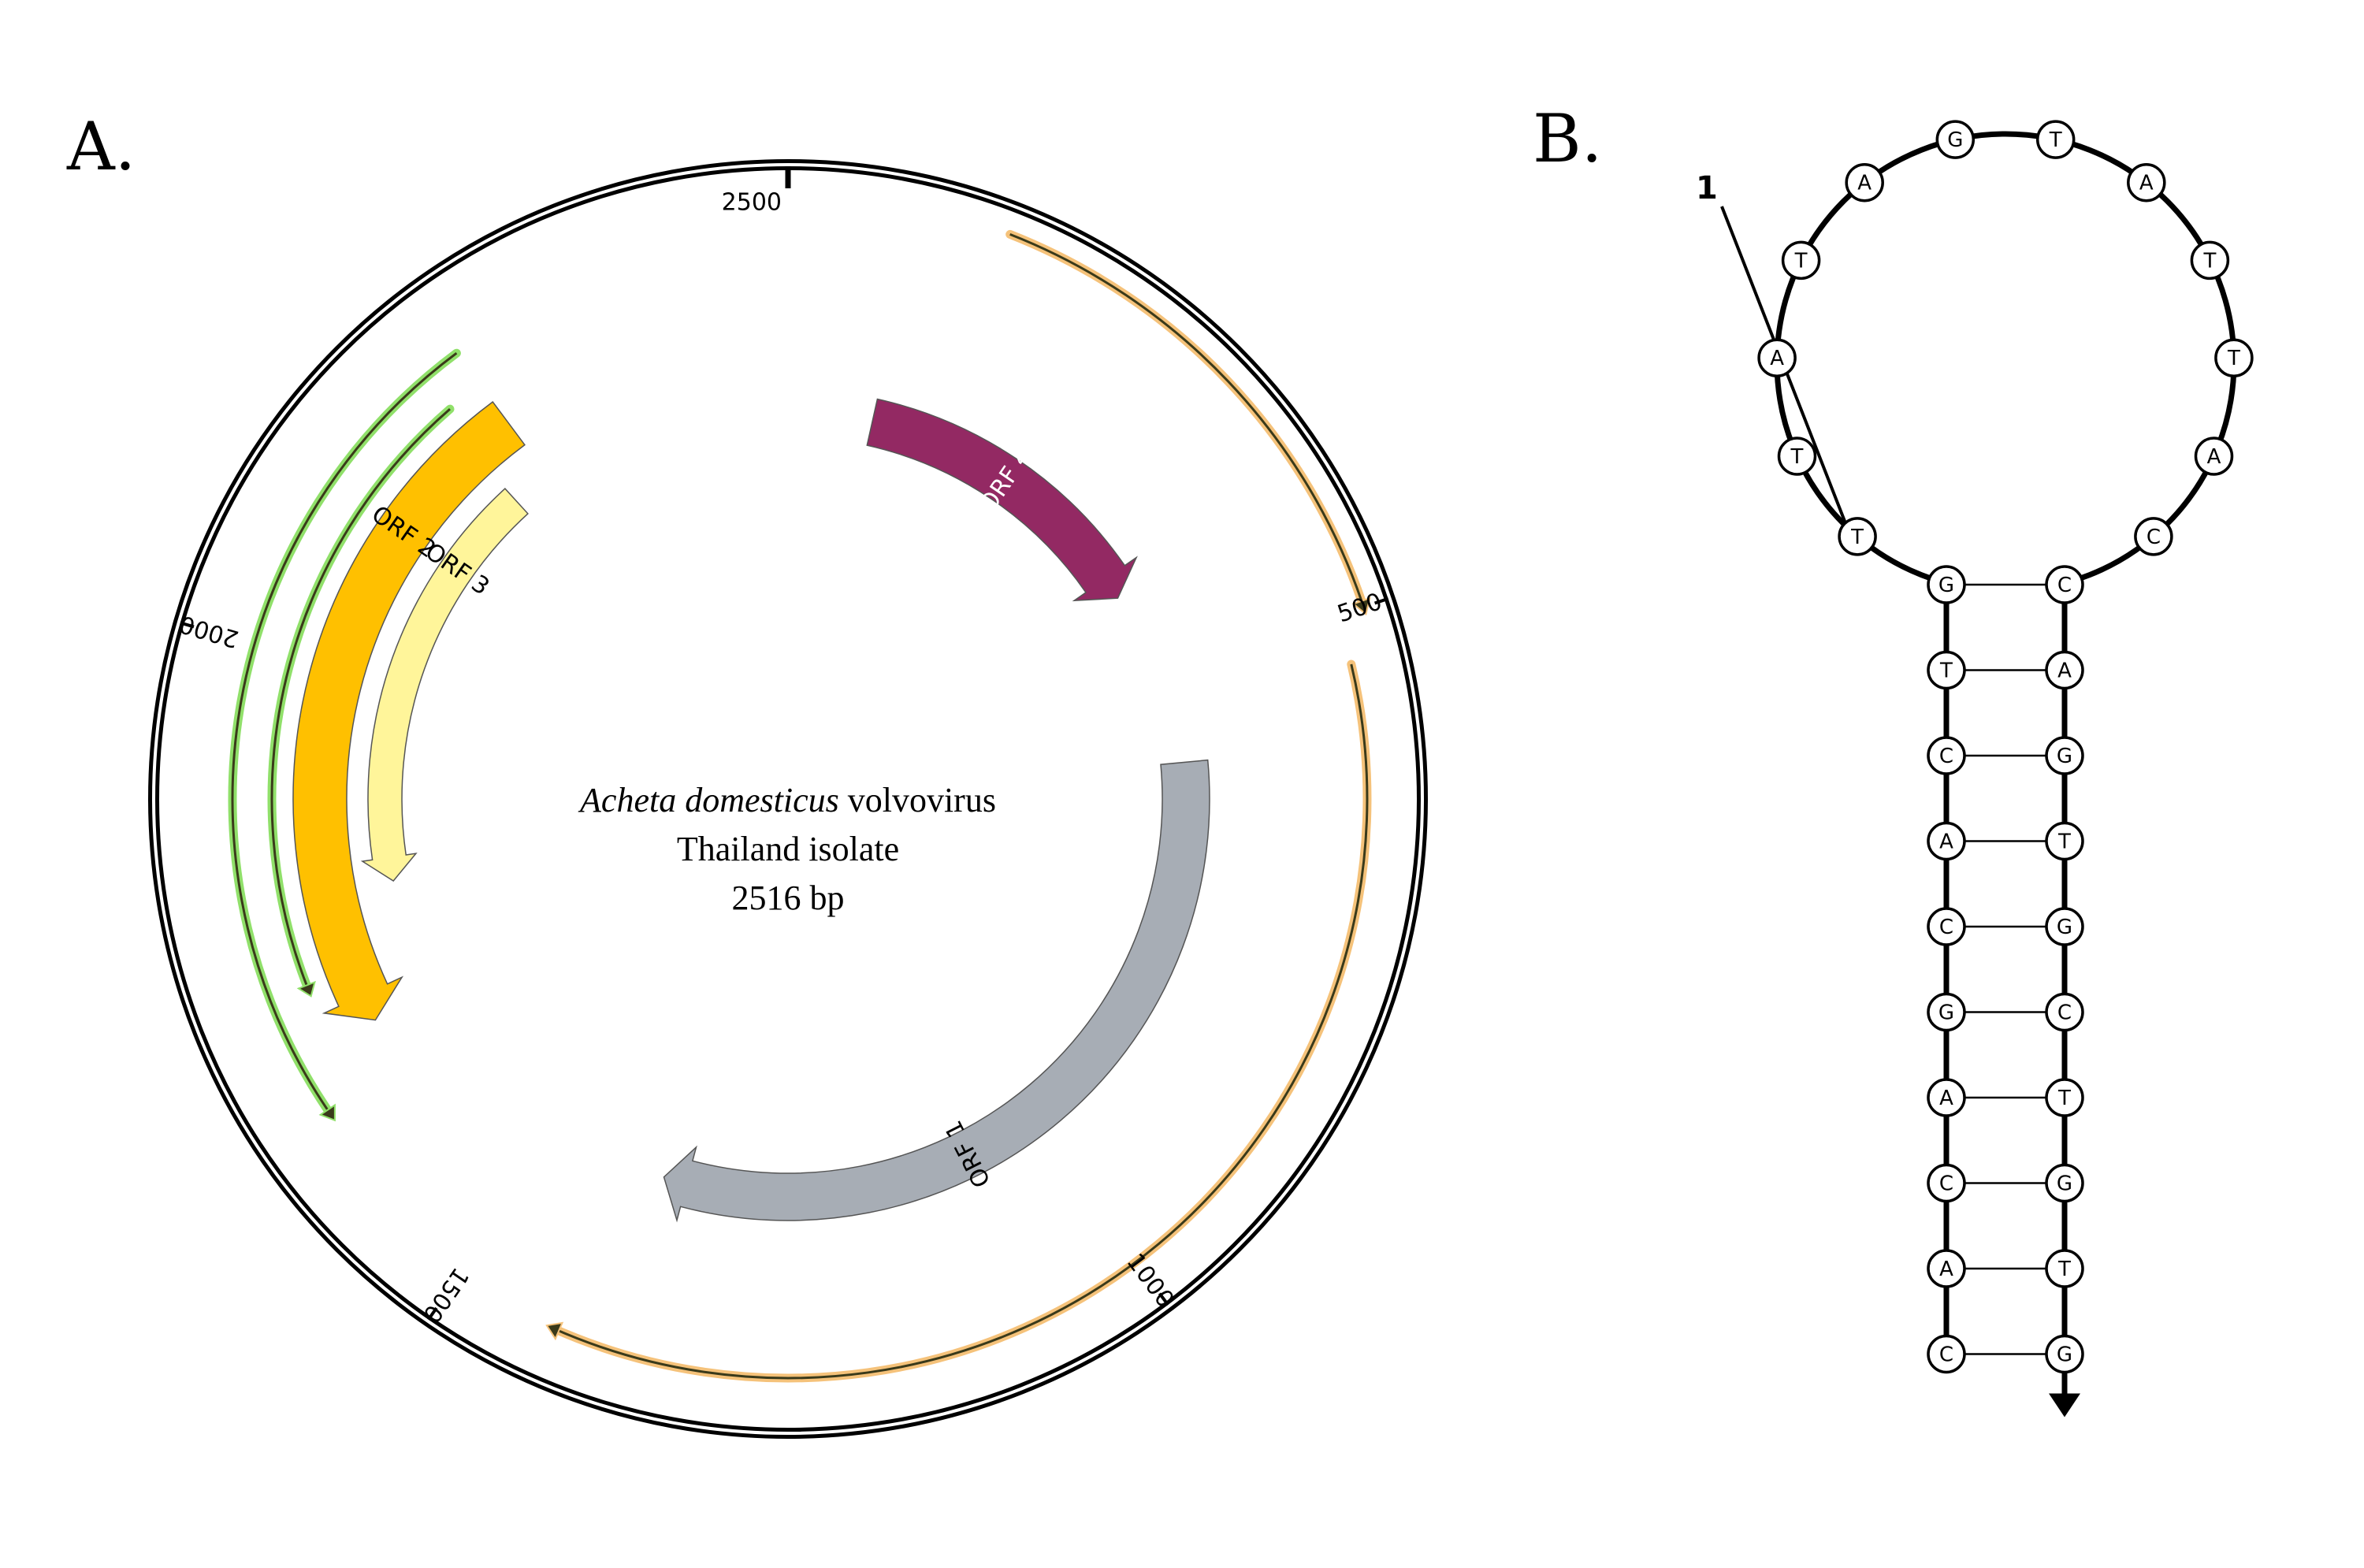  I want to click on orf-2-body, so click(409, 710).